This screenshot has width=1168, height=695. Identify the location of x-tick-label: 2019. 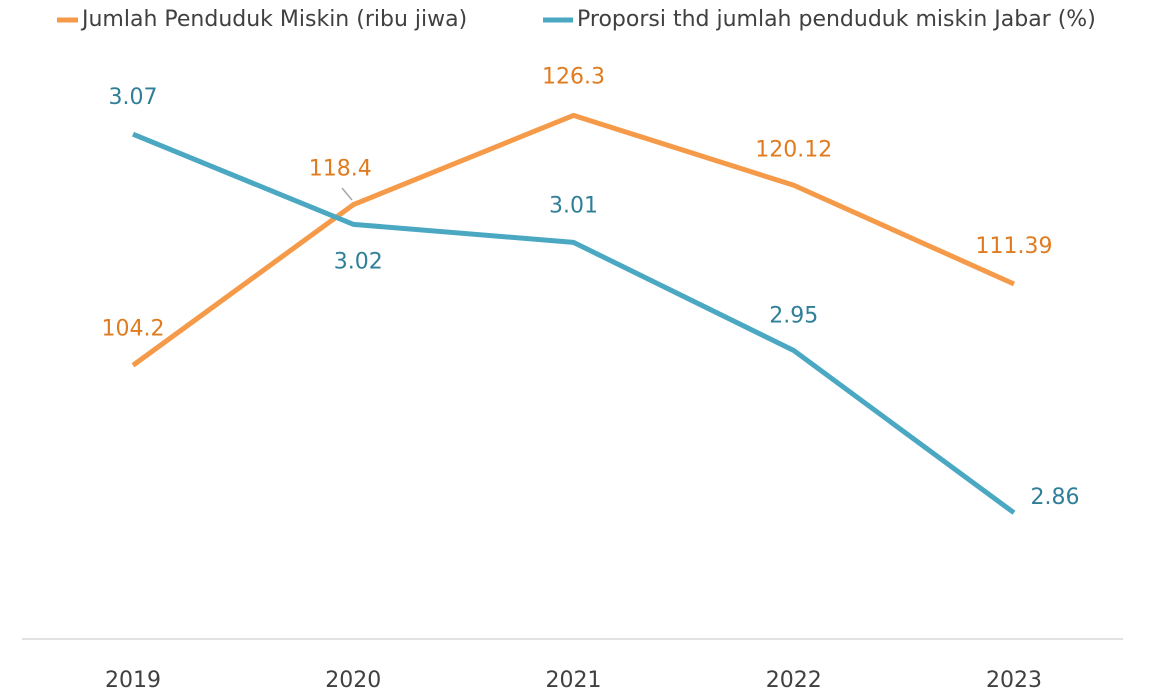
(133, 680).